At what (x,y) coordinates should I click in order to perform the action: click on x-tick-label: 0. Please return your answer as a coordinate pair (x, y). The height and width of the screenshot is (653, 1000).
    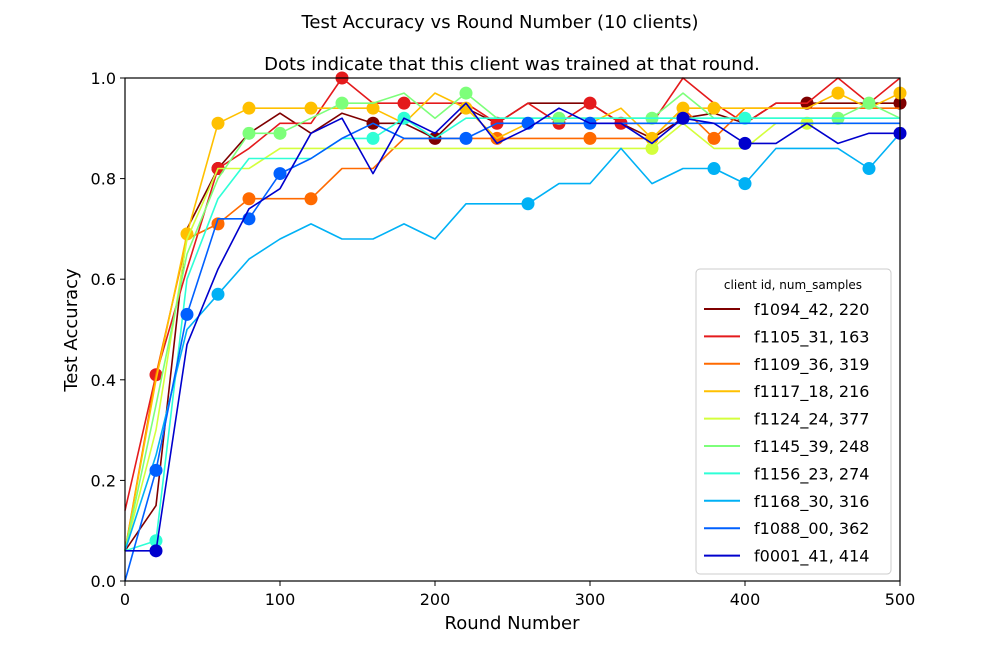
    Looking at the image, I should click on (125, 599).